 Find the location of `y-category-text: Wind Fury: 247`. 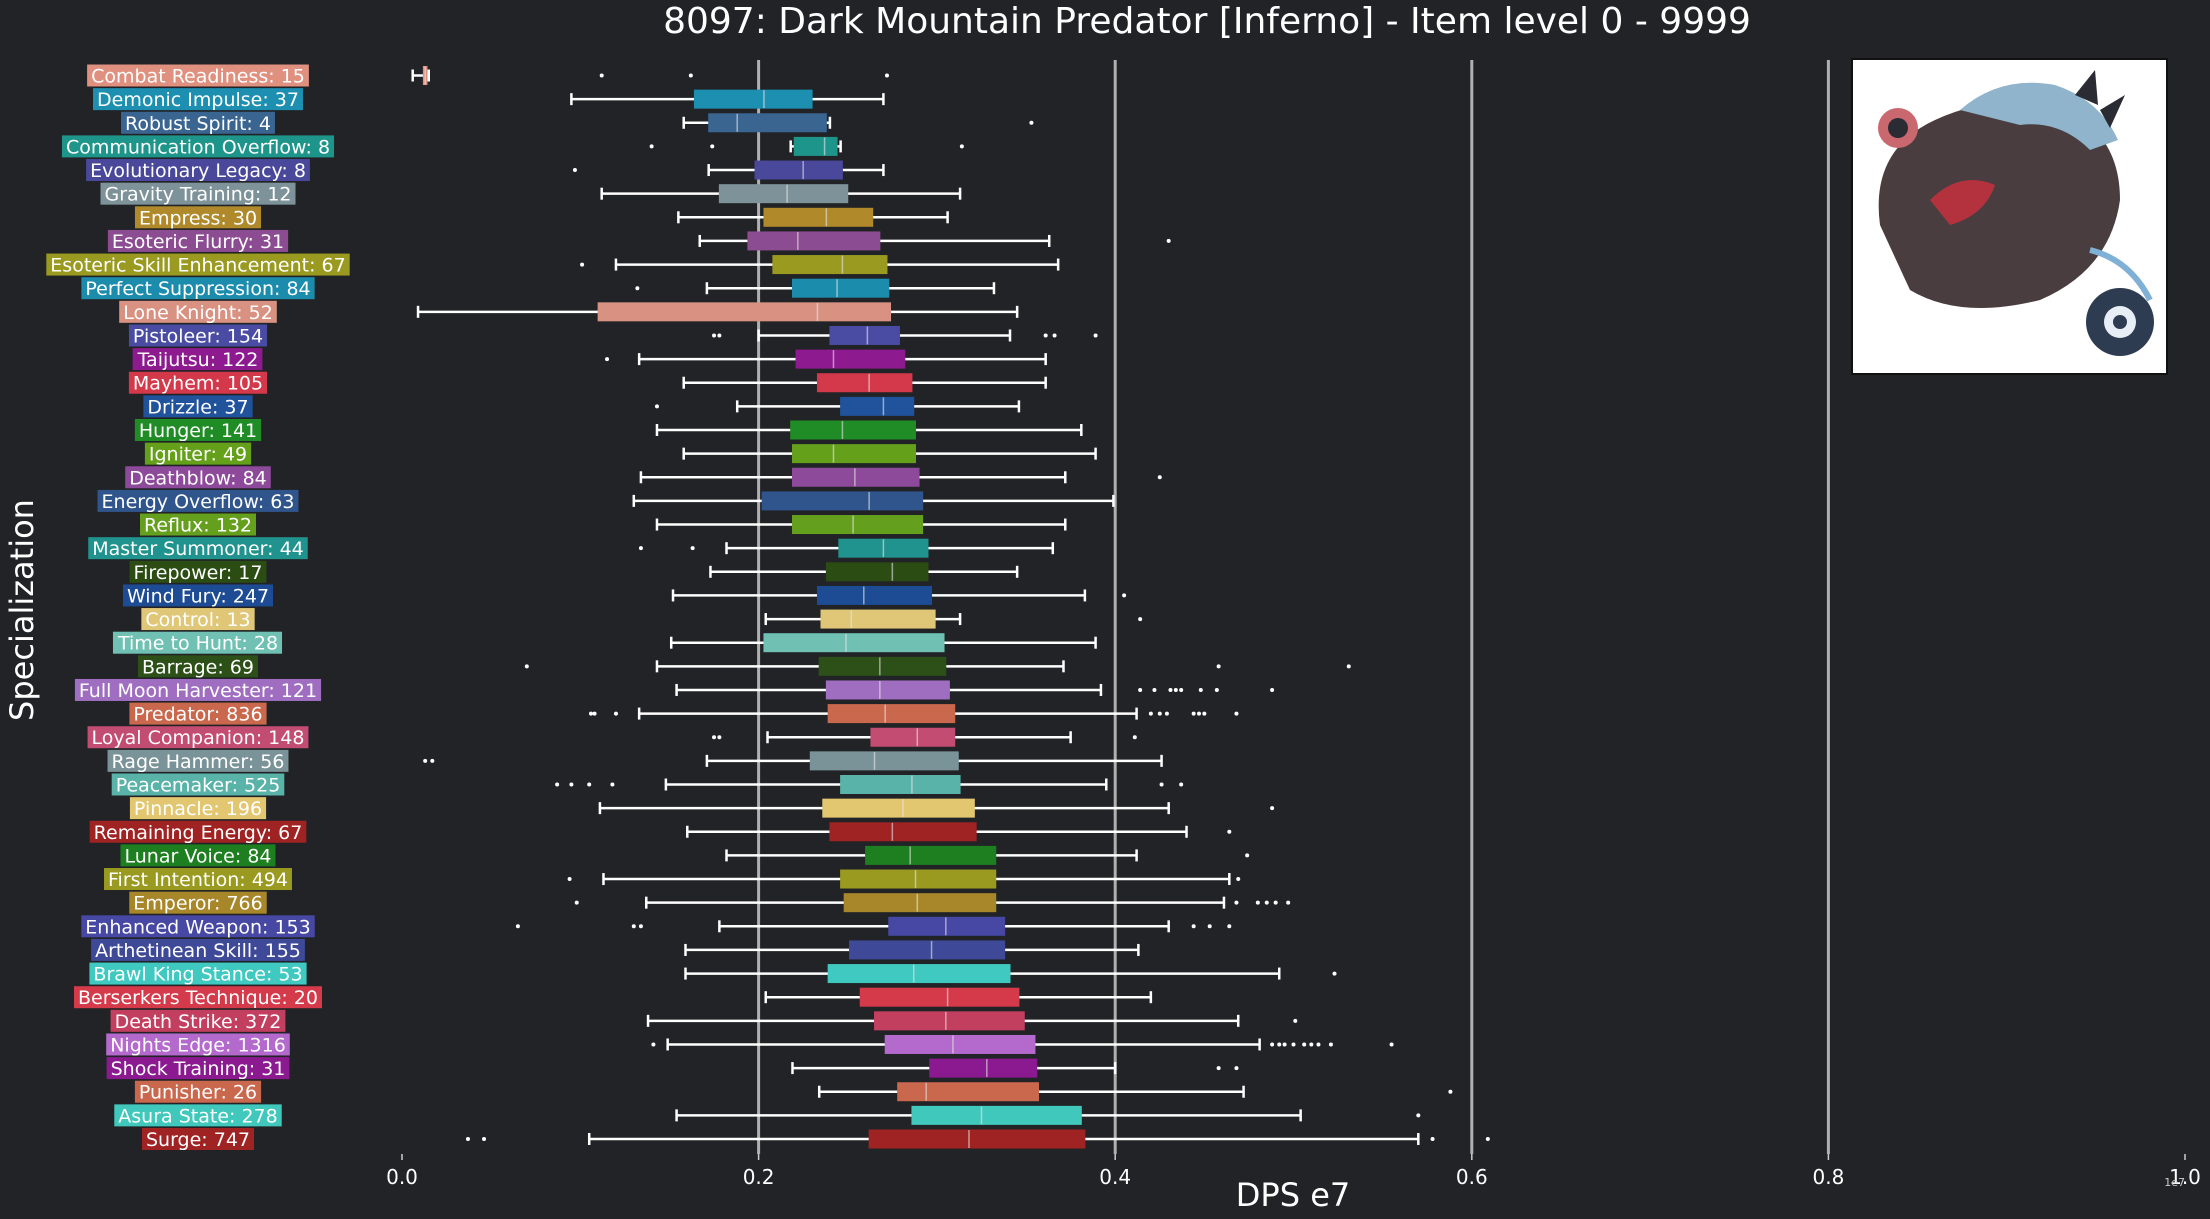

y-category-text: Wind Fury: 247 is located at coordinates (198, 596).